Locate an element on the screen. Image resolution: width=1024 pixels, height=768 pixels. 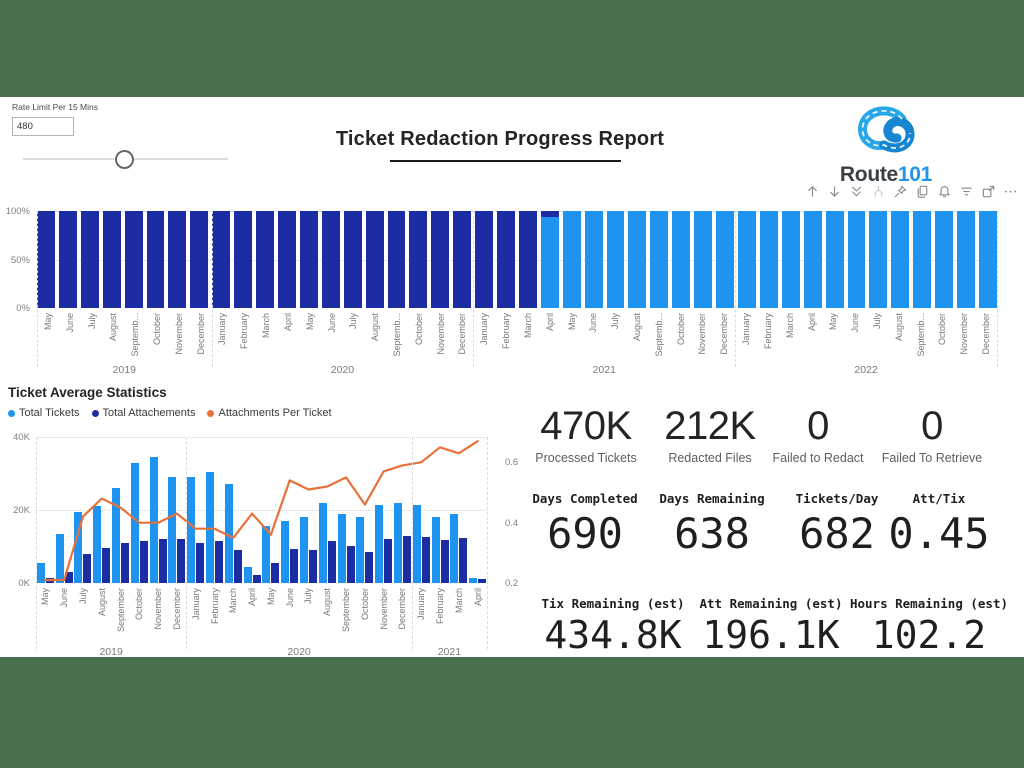
rate-limit-slider-handle is located at coordinates (125, 159).